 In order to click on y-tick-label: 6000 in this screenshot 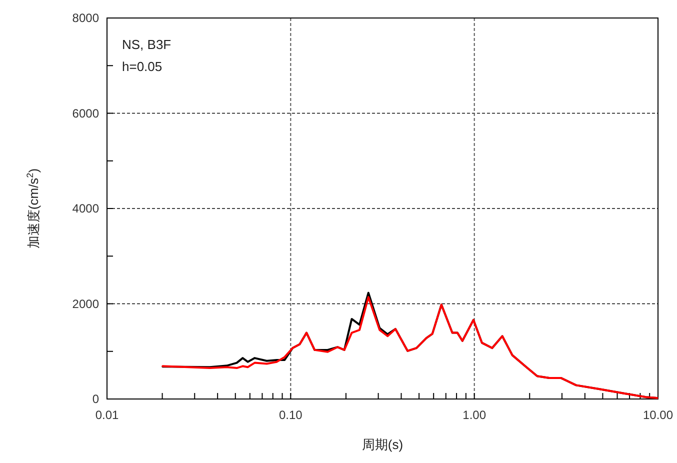, I will do `click(86, 113)`.